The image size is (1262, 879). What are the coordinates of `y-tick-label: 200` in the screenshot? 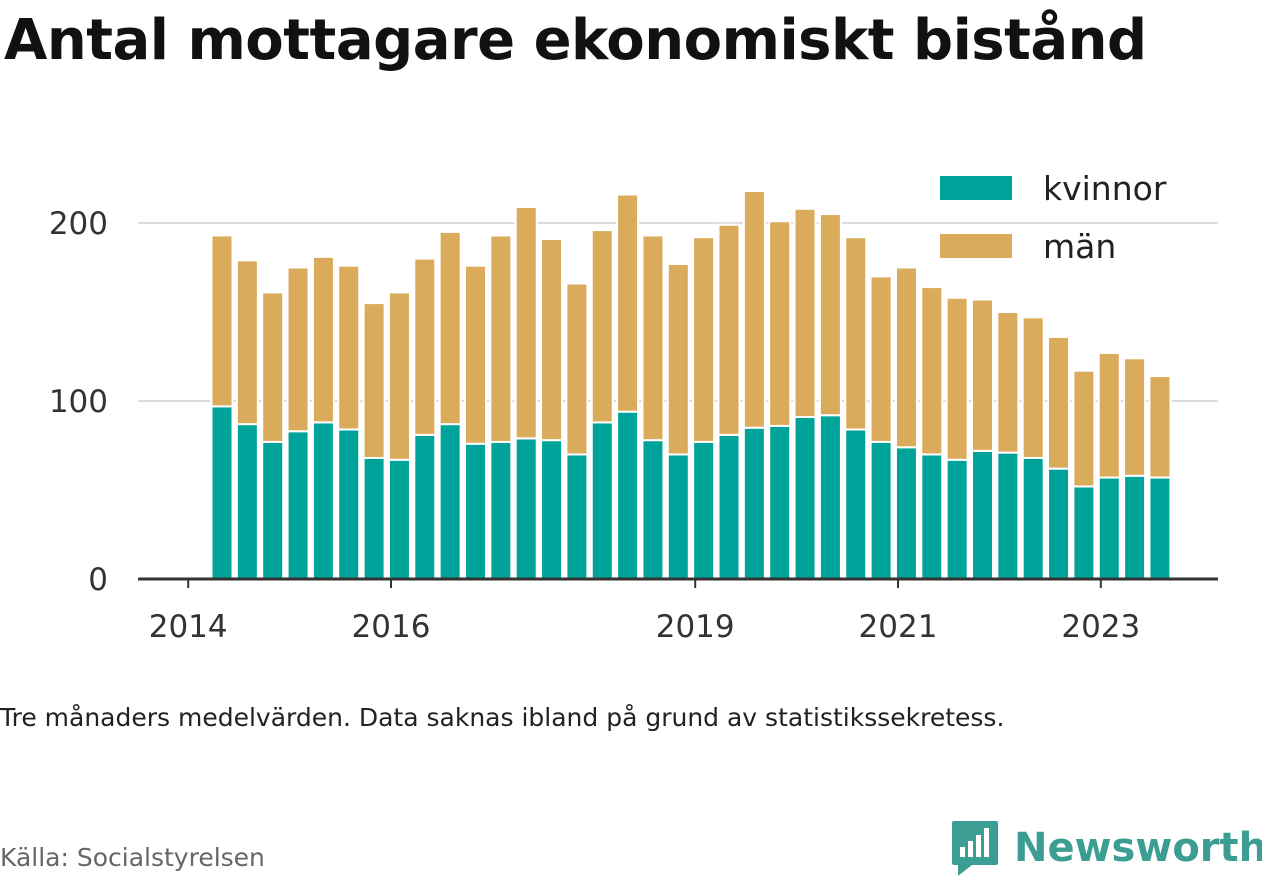 It's located at (78, 224).